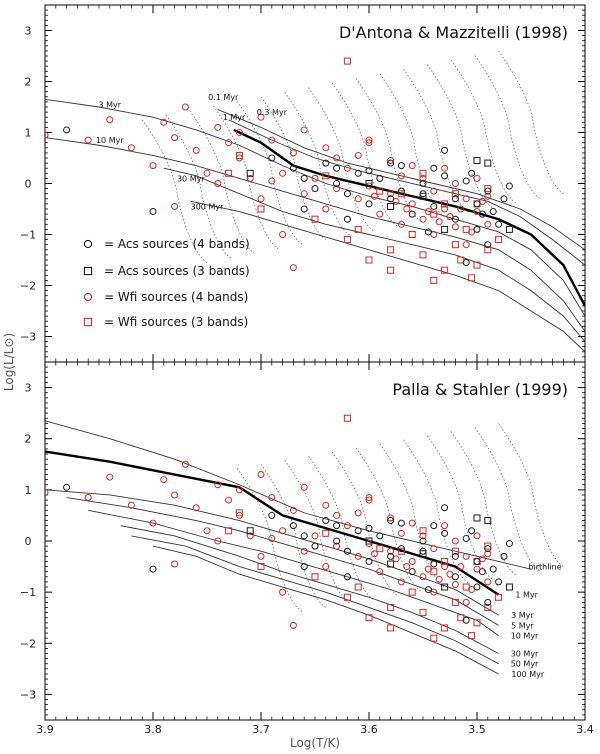 This screenshot has height=754, width=600. What do you see at coordinates (28, 82) in the screenshot?
I see `y-tick-label: 2` at bounding box center [28, 82].